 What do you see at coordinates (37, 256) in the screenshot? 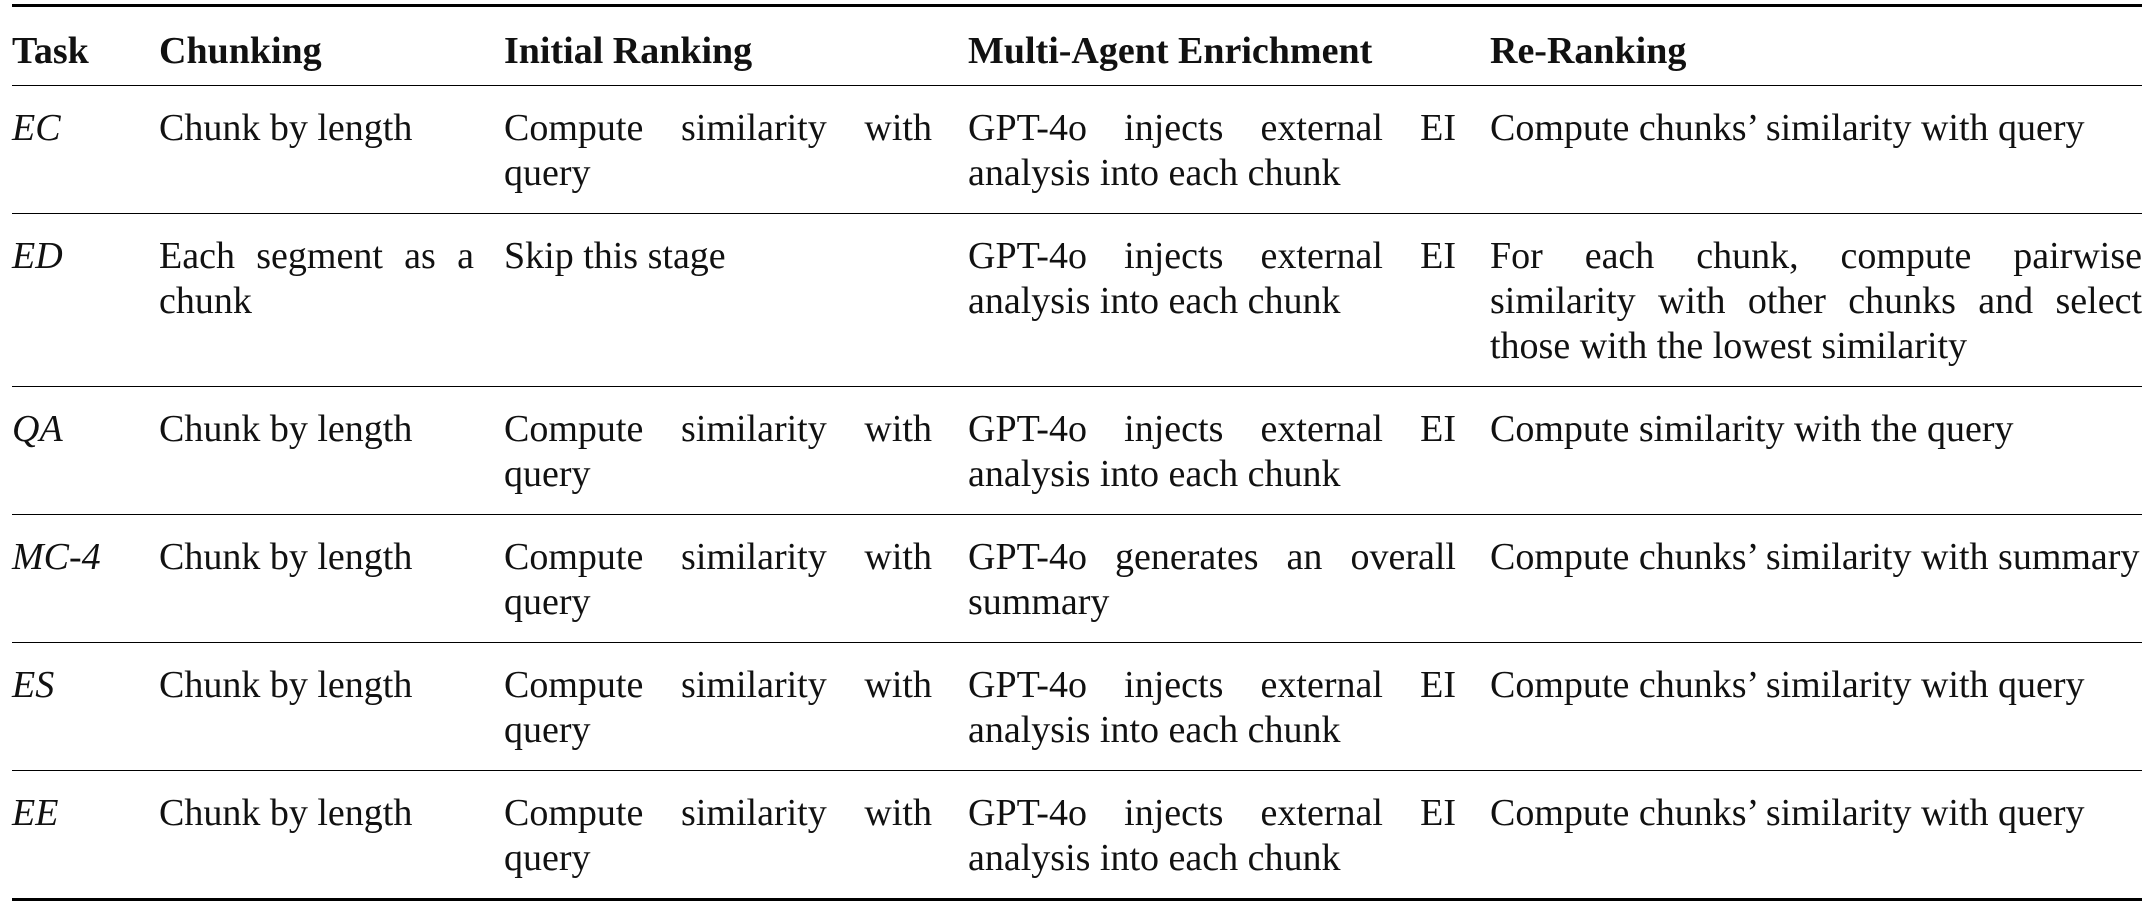
I see `task-cell: ED` at bounding box center [37, 256].